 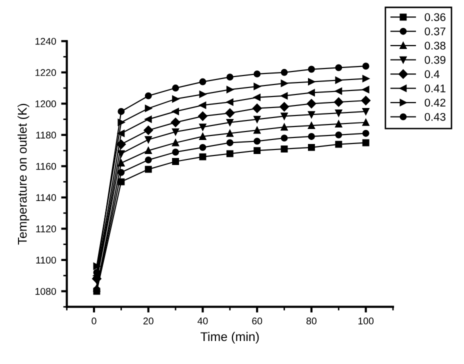 I want to click on legend-label: 0.42, so click(x=435, y=102).